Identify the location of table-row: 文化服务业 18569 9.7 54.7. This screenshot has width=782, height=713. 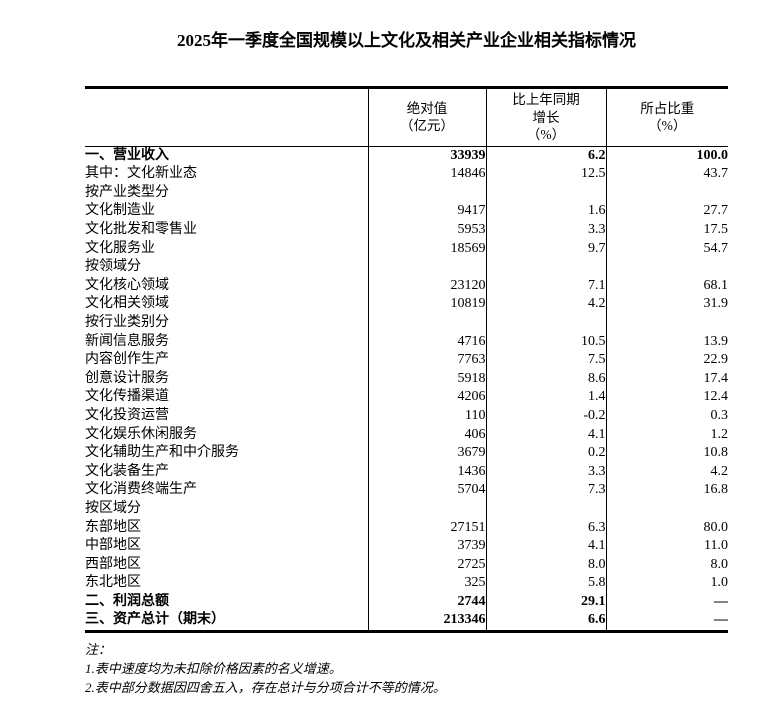
(406, 249).